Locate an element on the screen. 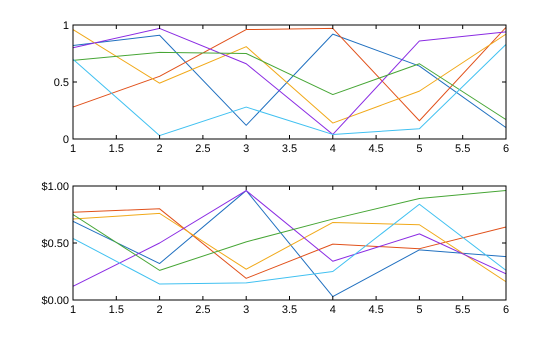 The width and height of the screenshot is (560, 337). y-tick-label: $0.00 is located at coordinates (55, 301).